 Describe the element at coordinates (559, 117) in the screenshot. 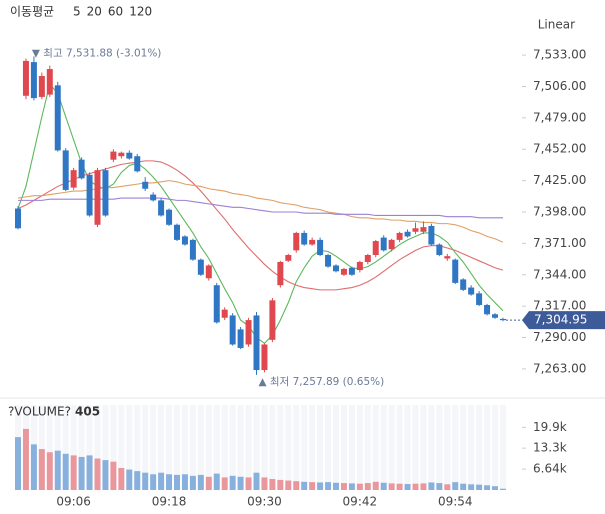

I see `y-tick-label: 7,479.00` at that location.